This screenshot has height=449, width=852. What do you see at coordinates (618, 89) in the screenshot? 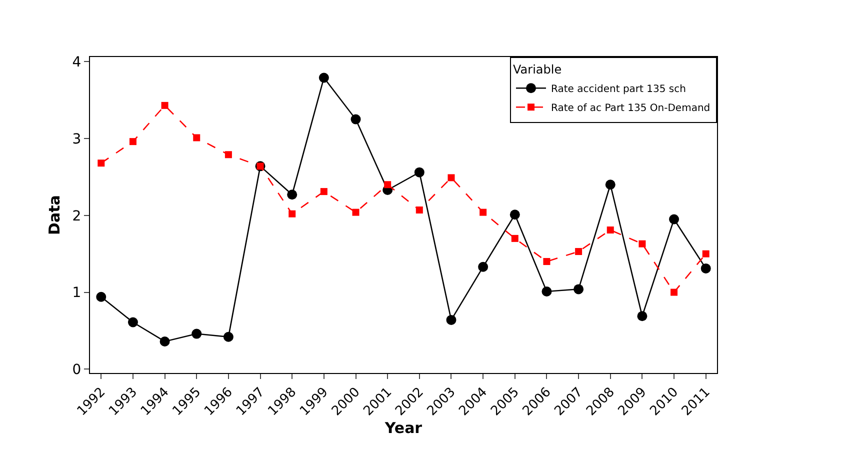
I see `legend-label: Rate accident part 135 sch` at bounding box center [618, 89].